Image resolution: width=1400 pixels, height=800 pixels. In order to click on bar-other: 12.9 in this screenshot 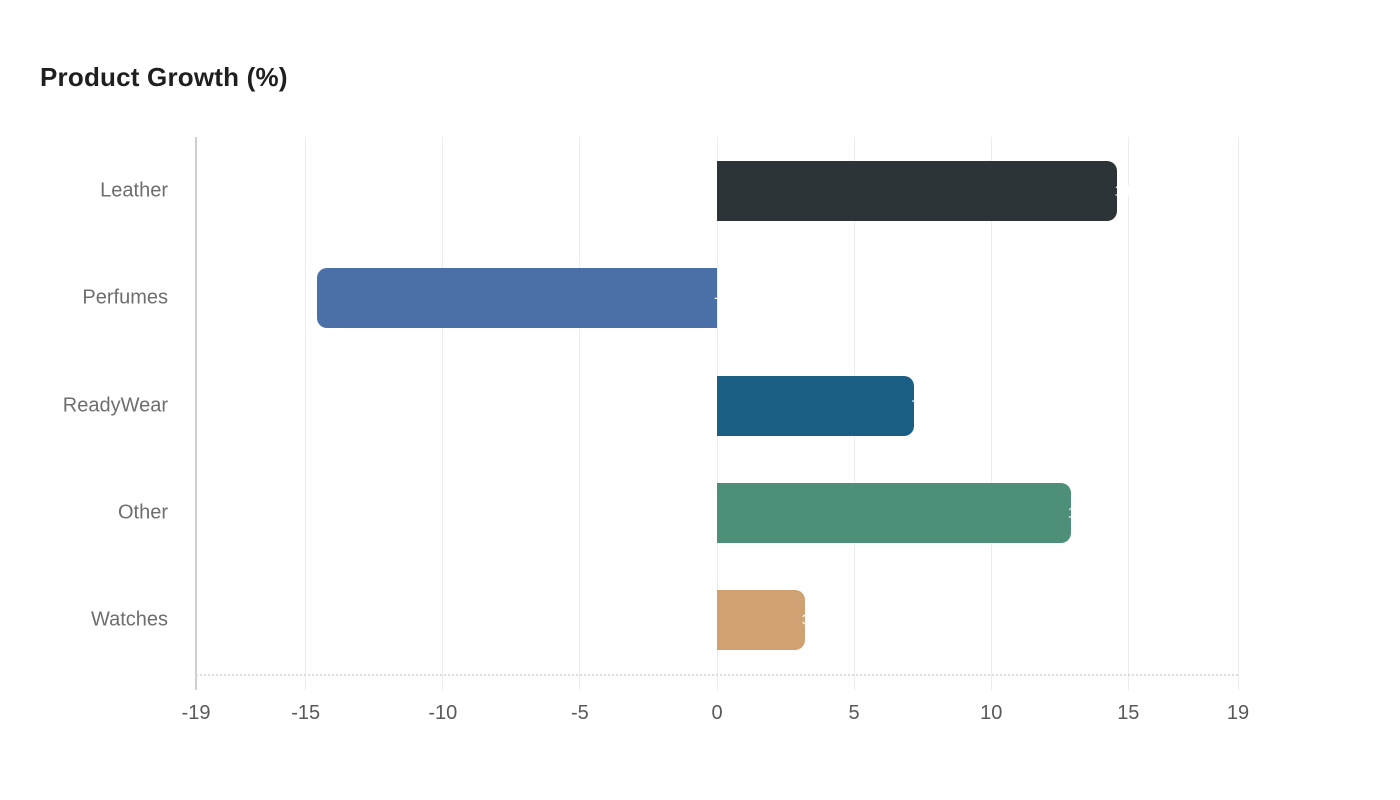, I will do `click(907, 512)`.